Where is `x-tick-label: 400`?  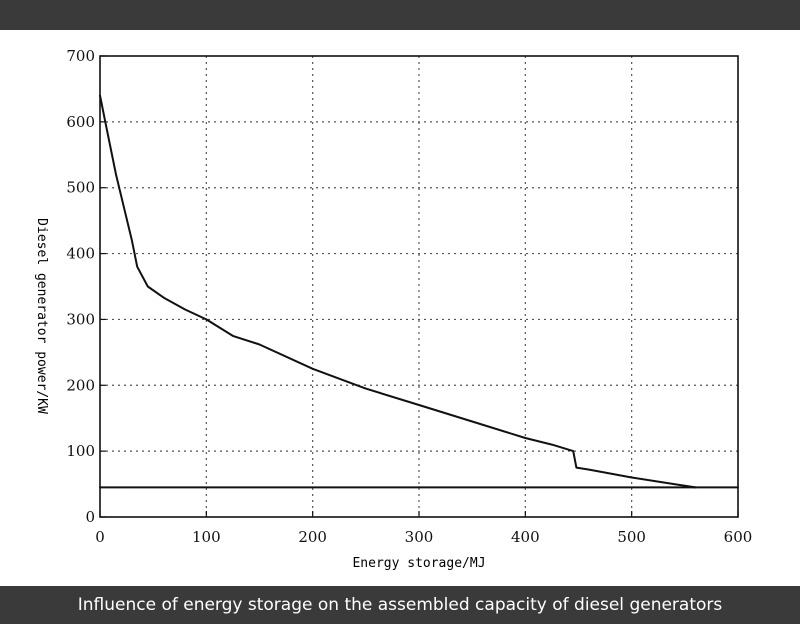 x-tick-label: 400 is located at coordinates (525, 537).